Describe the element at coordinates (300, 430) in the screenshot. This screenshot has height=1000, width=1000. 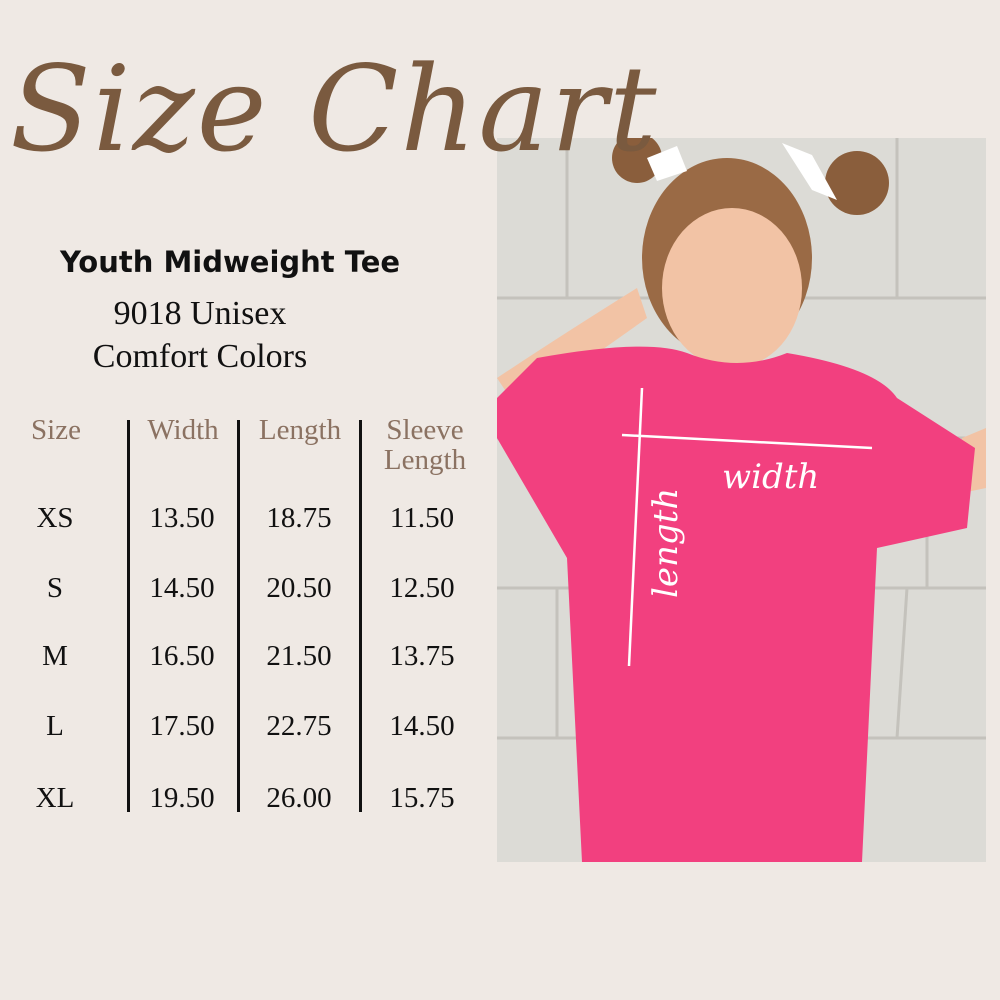
I see `header-length: Length` at that location.